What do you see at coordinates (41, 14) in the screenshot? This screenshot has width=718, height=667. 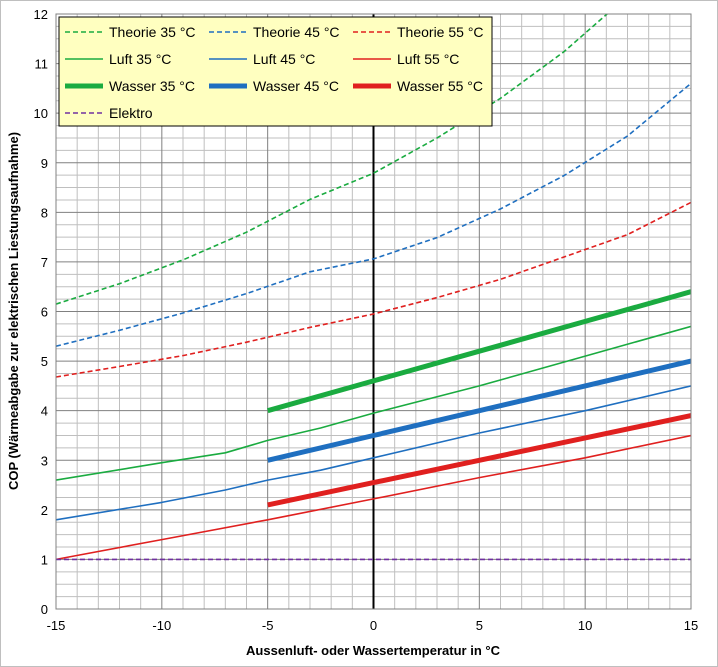 I see `y-tick-label: 12` at bounding box center [41, 14].